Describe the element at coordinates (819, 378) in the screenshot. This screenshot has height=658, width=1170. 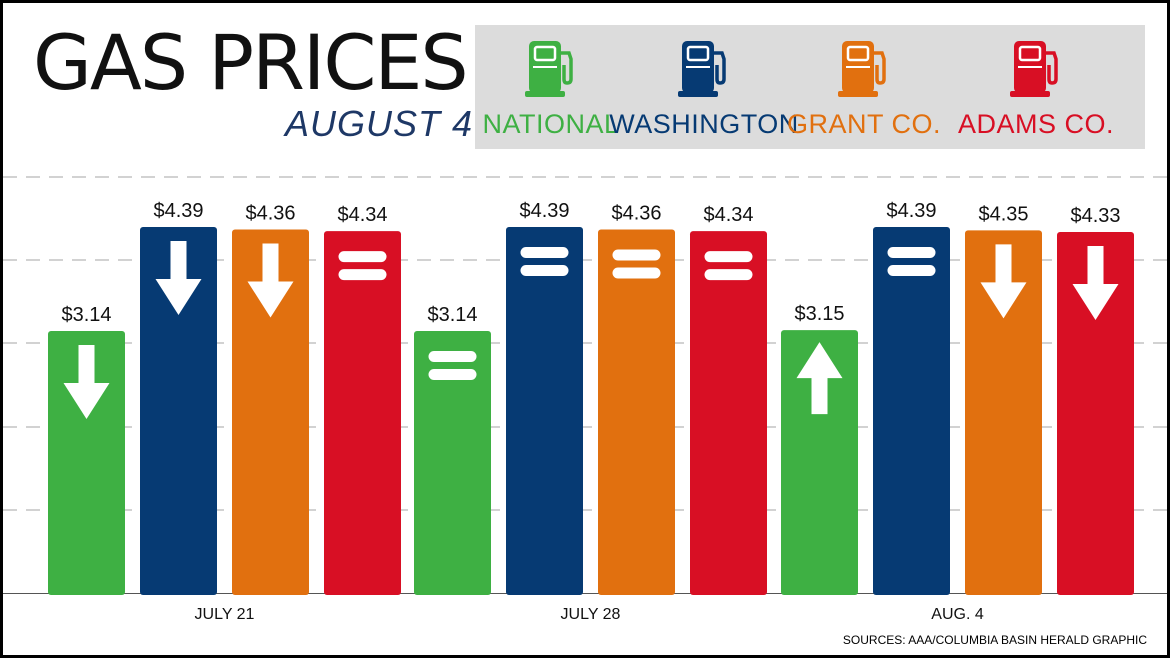
I see `up-arrow-icon` at that location.